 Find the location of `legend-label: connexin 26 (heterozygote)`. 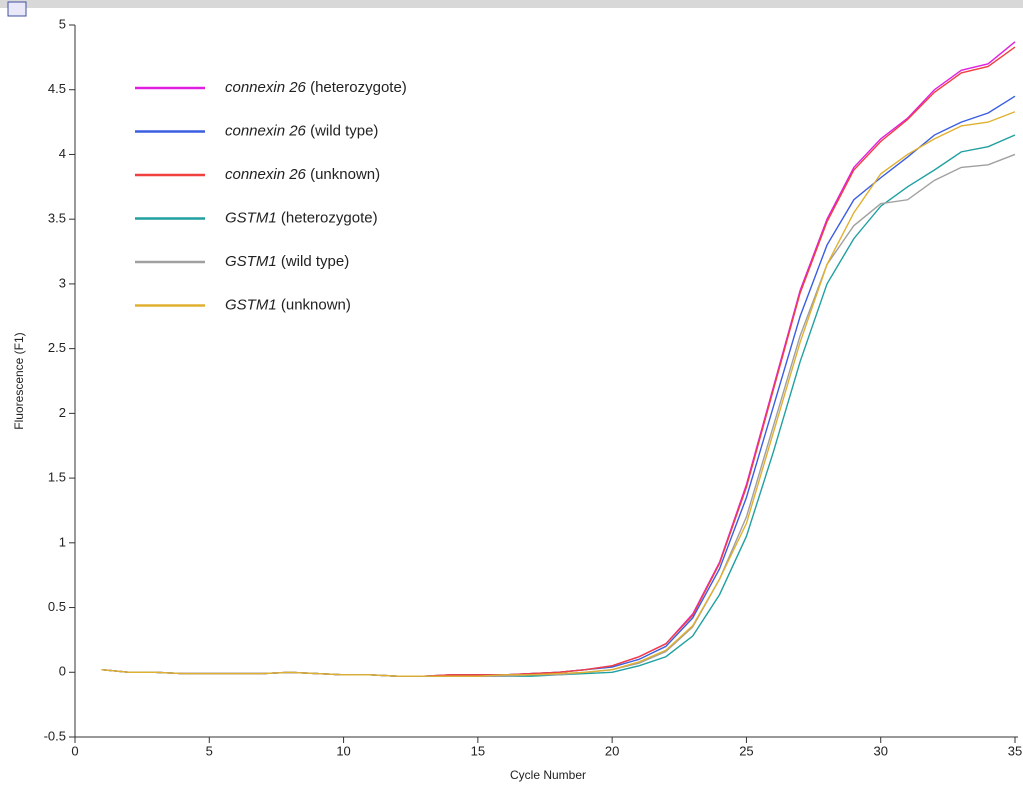

legend-label: connexin 26 (heterozygote) is located at coordinates (316, 87).